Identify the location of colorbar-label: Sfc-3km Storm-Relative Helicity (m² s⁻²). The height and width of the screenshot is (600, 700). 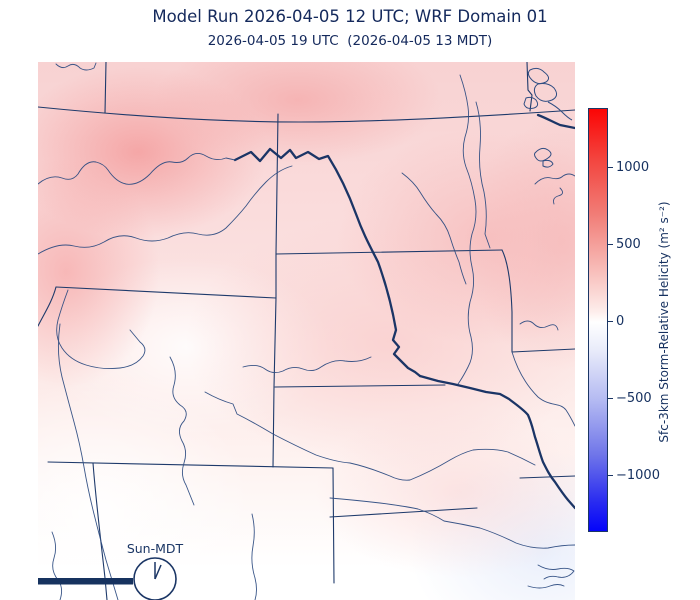
(664, 322).